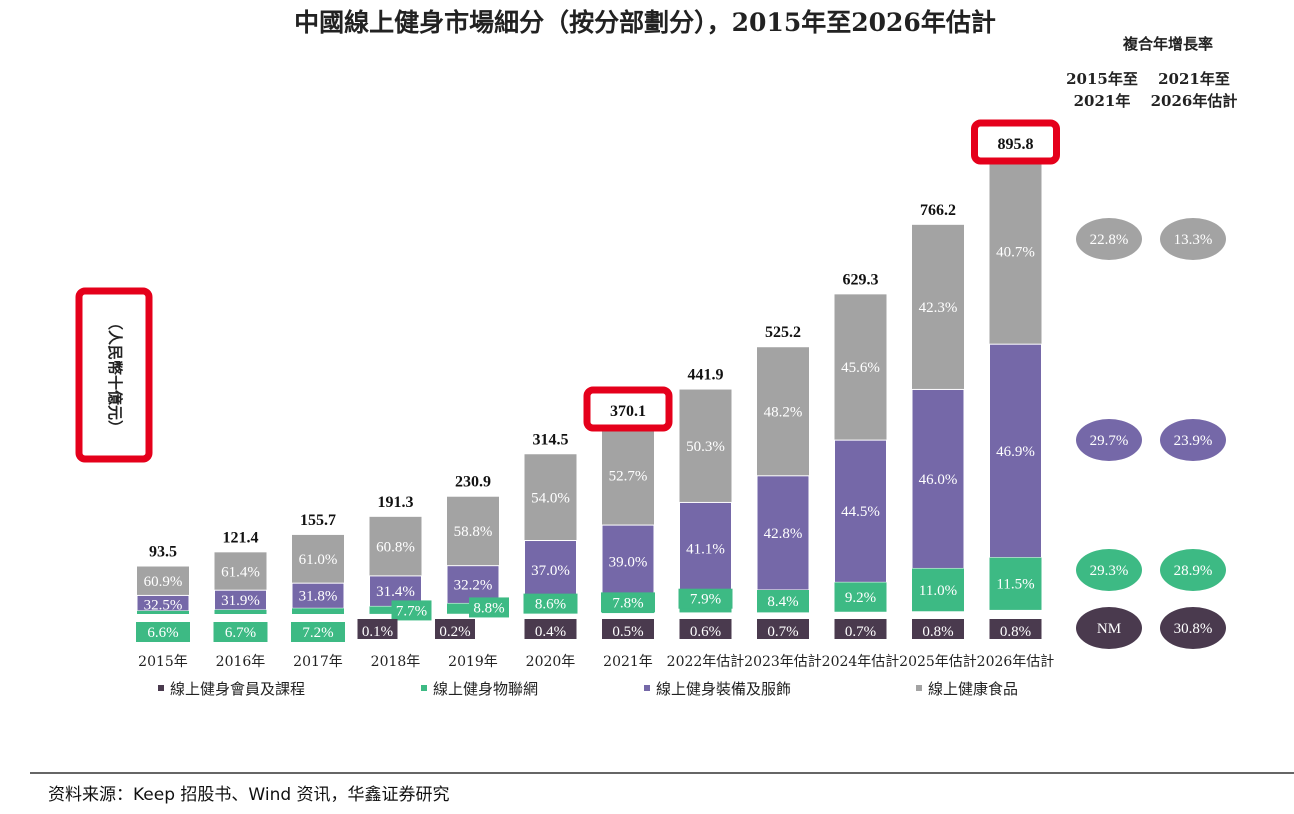 The width and height of the screenshot is (1294, 814). What do you see at coordinates (938, 210) in the screenshot?
I see `bar-total-label: 766.2` at bounding box center [938, 210].